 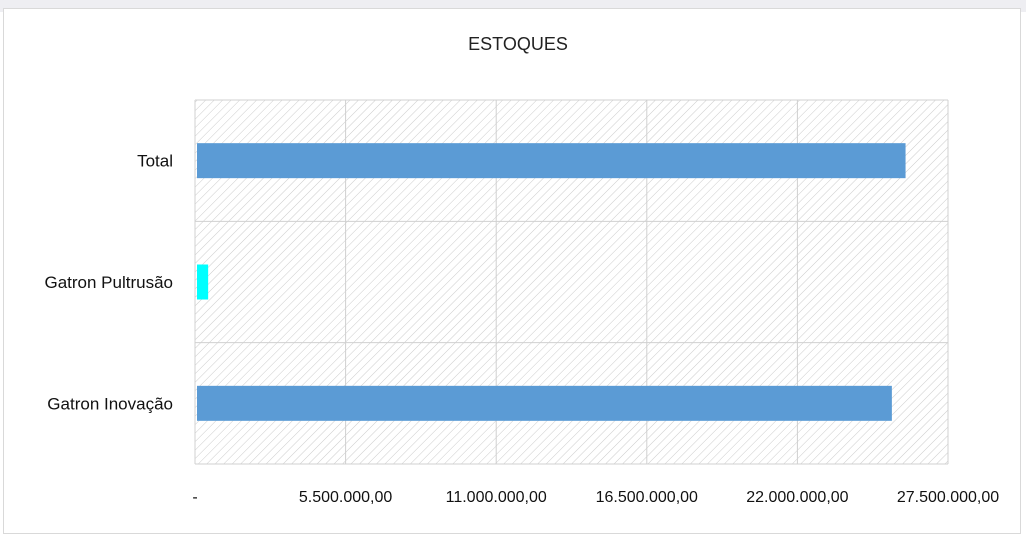 I want to click on tick-label-5: 27.500.000,00, so click(x=948, y=497).